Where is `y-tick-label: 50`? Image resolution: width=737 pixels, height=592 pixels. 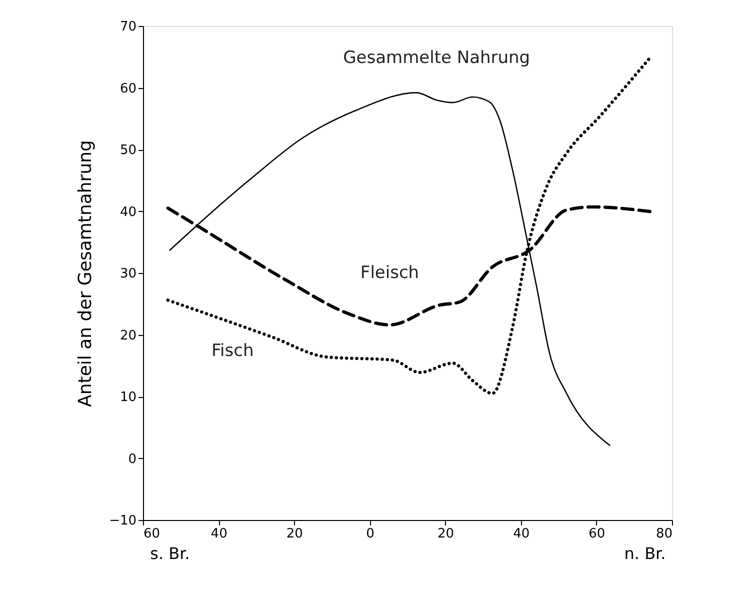
y-tick-label: 50 is located at coordinates (128, 150).